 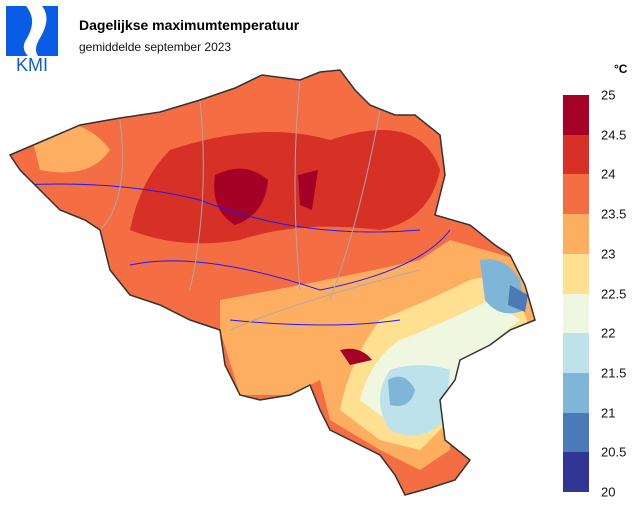 What do you see at coordinates (614, 452) in the screenshot?
I see `legend-label: 20.5` at bounding box center [614, 452].